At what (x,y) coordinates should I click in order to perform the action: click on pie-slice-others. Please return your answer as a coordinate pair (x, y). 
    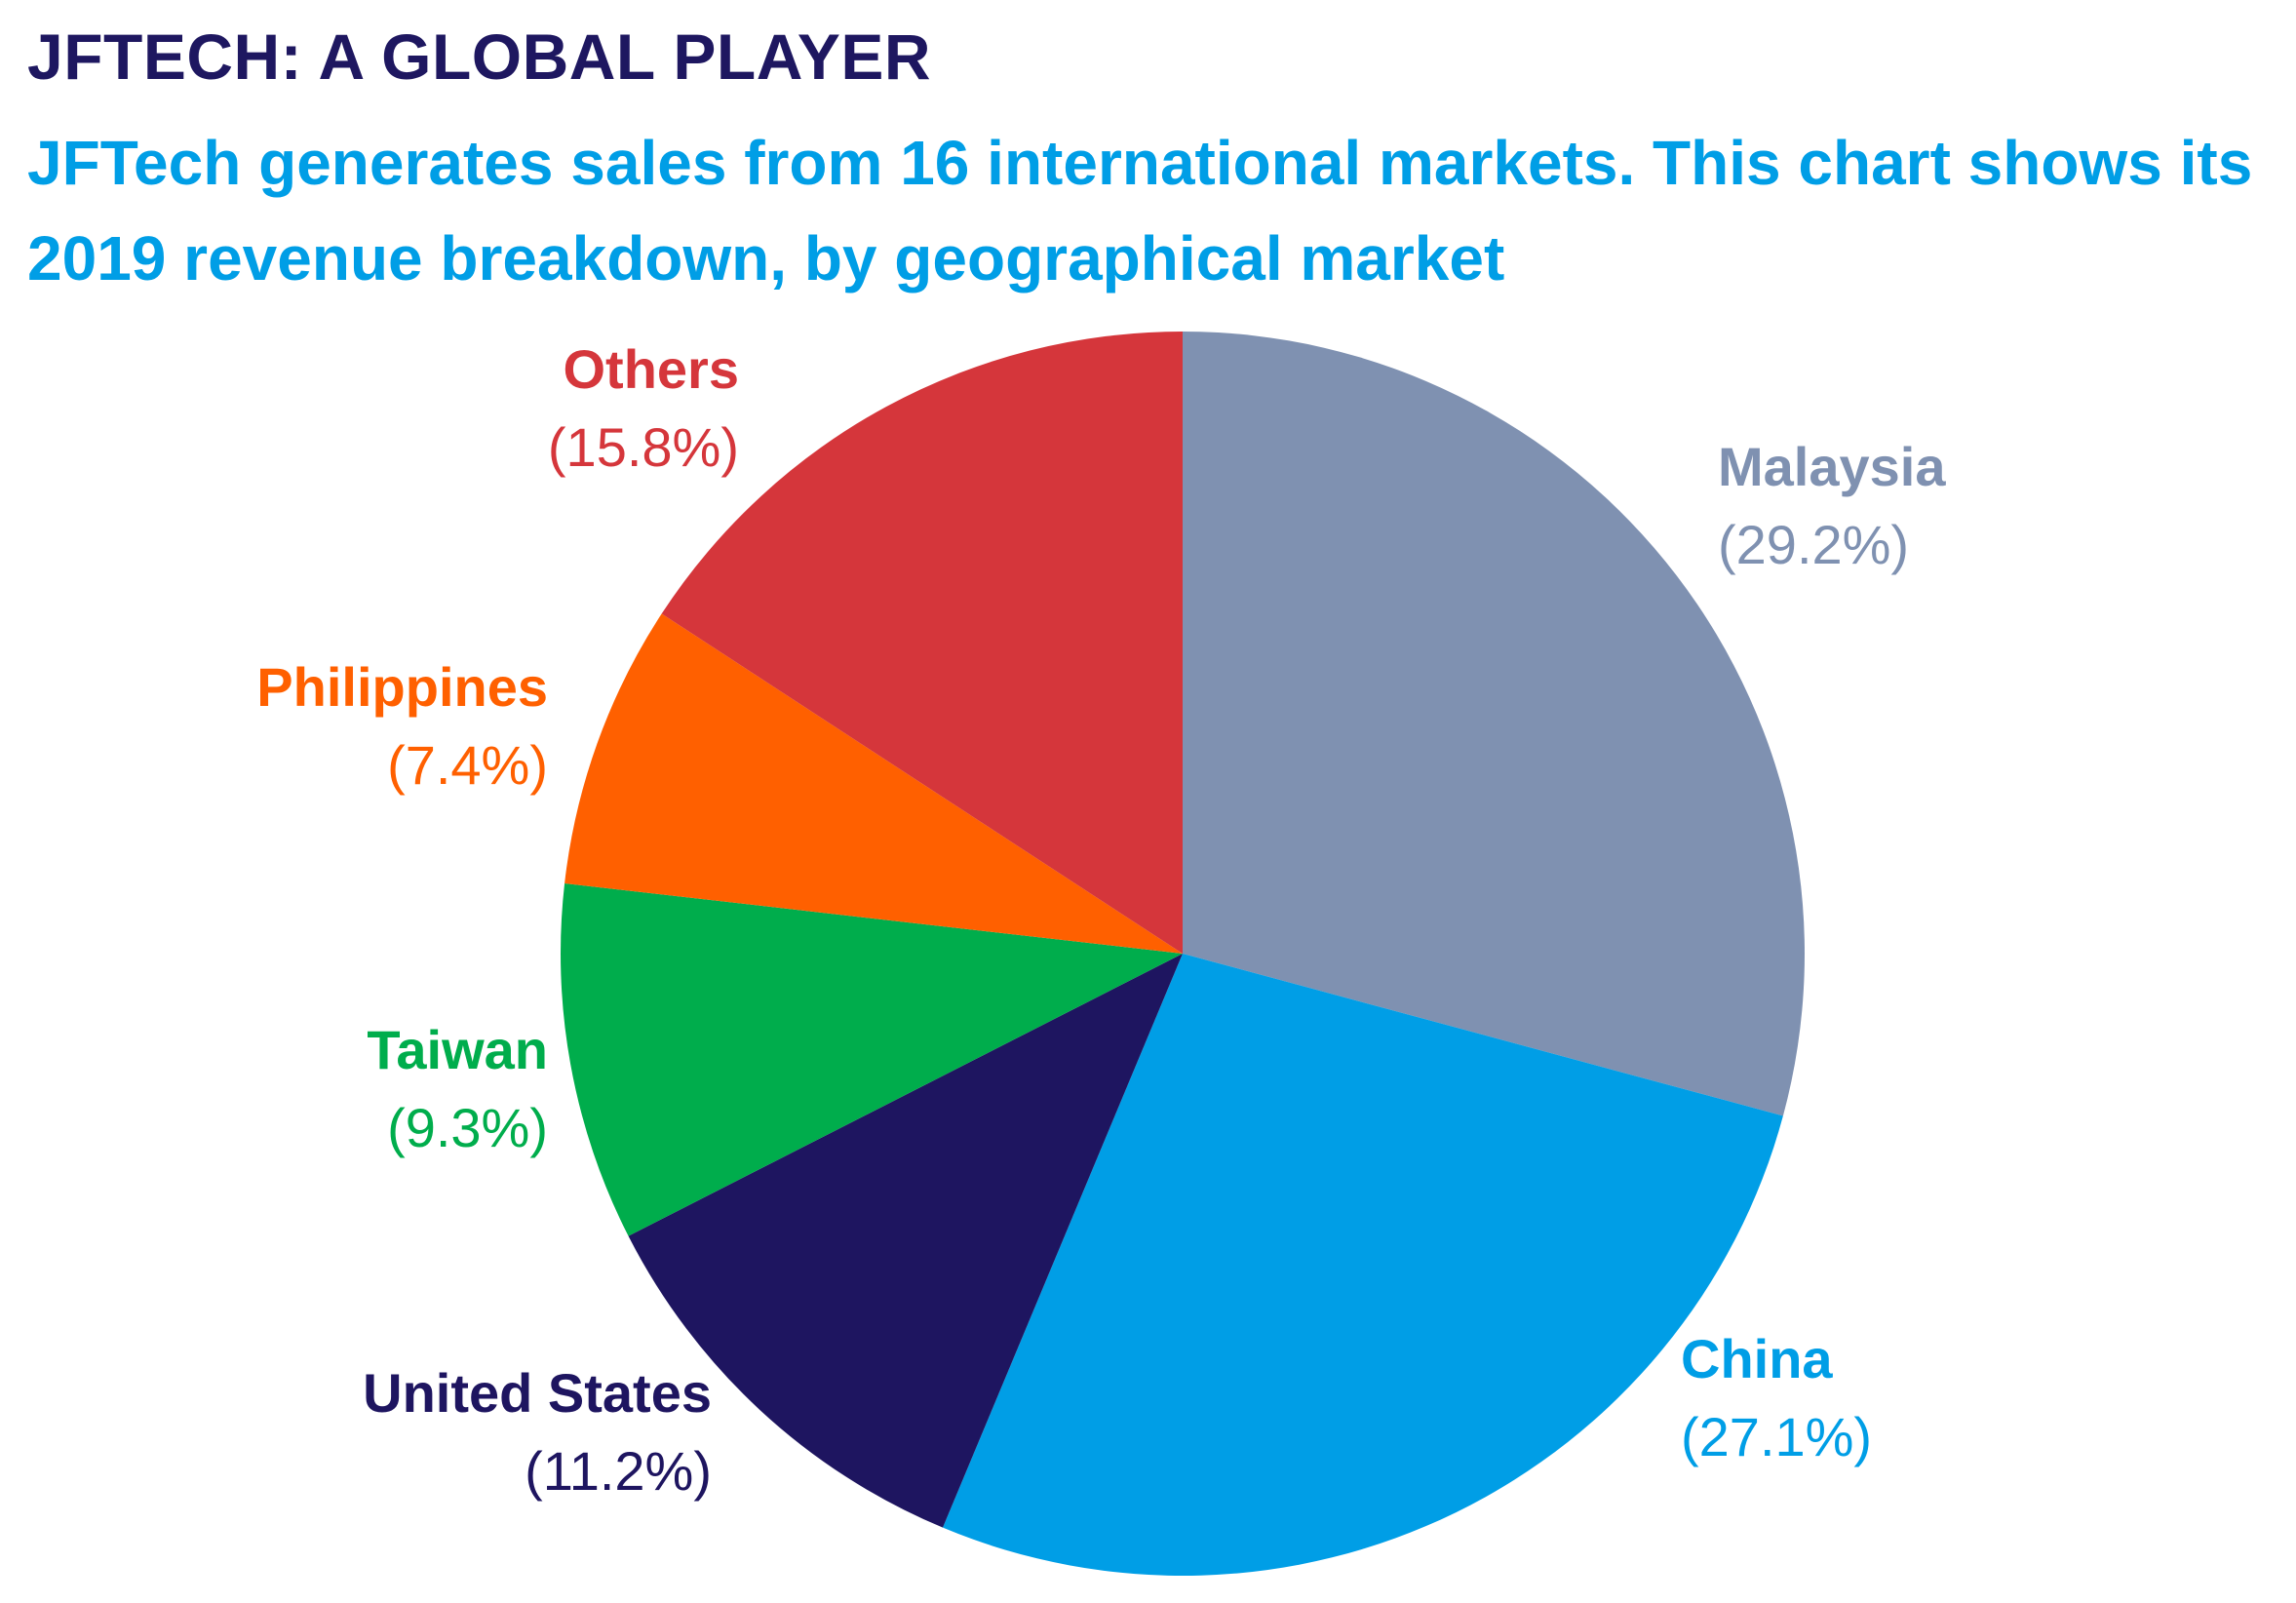
    Looking at the image, I should click on (922, 643).